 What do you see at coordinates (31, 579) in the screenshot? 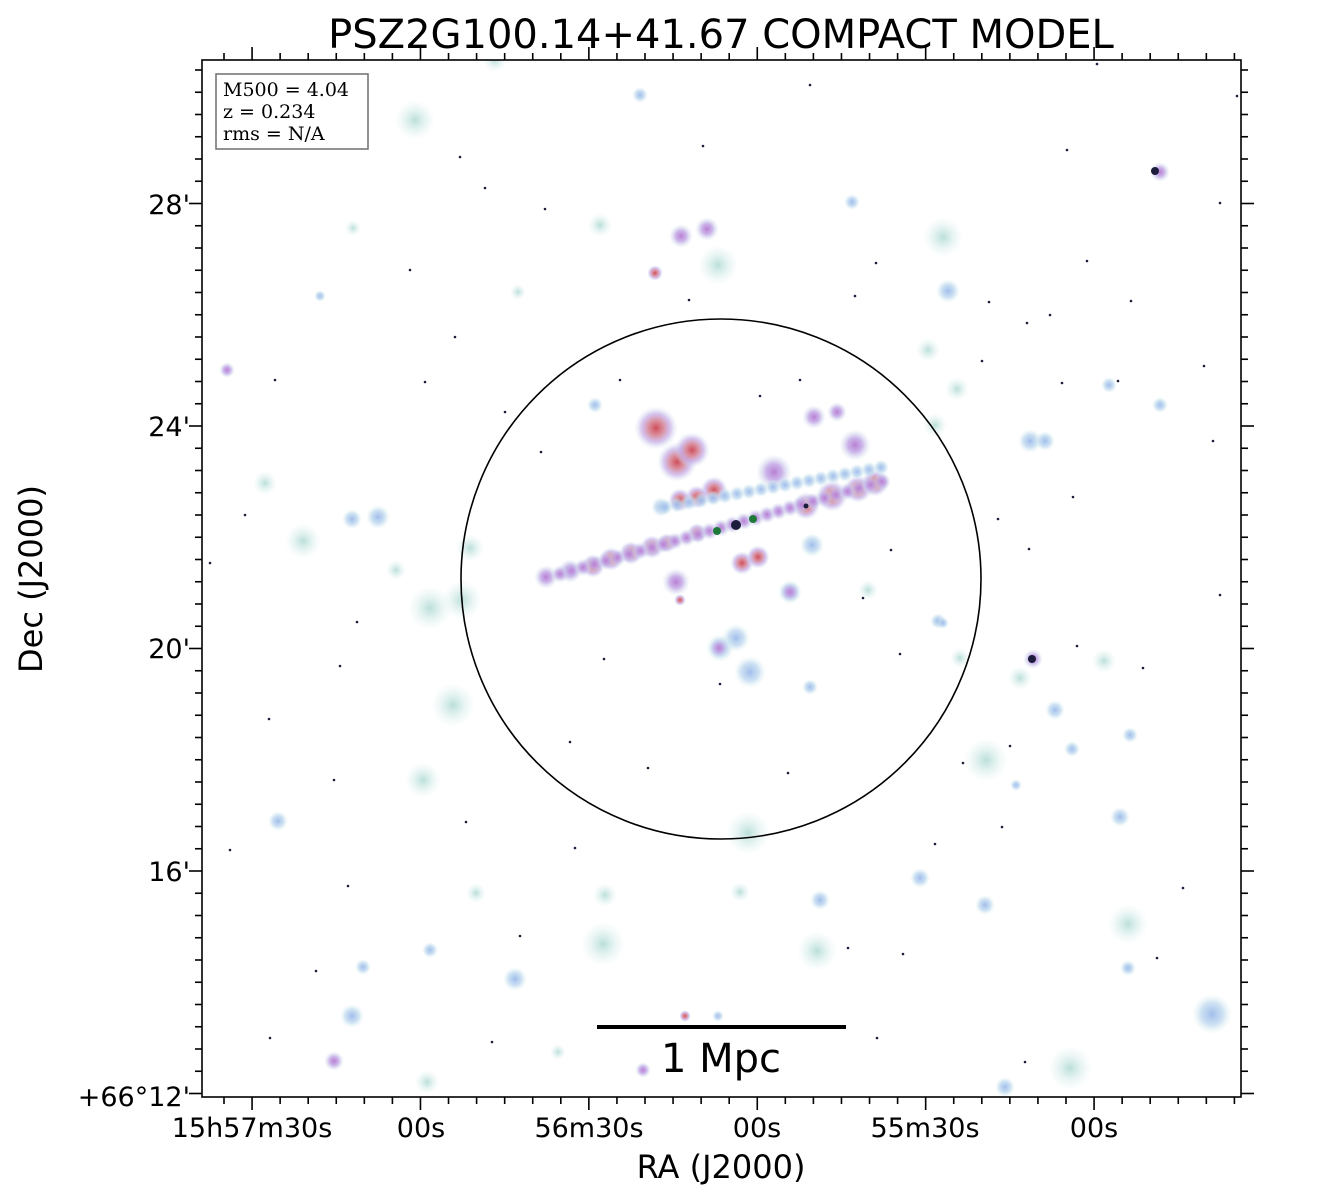
I see `y-axis-label: Dec (J2000)` at bounding box center [31, 579].